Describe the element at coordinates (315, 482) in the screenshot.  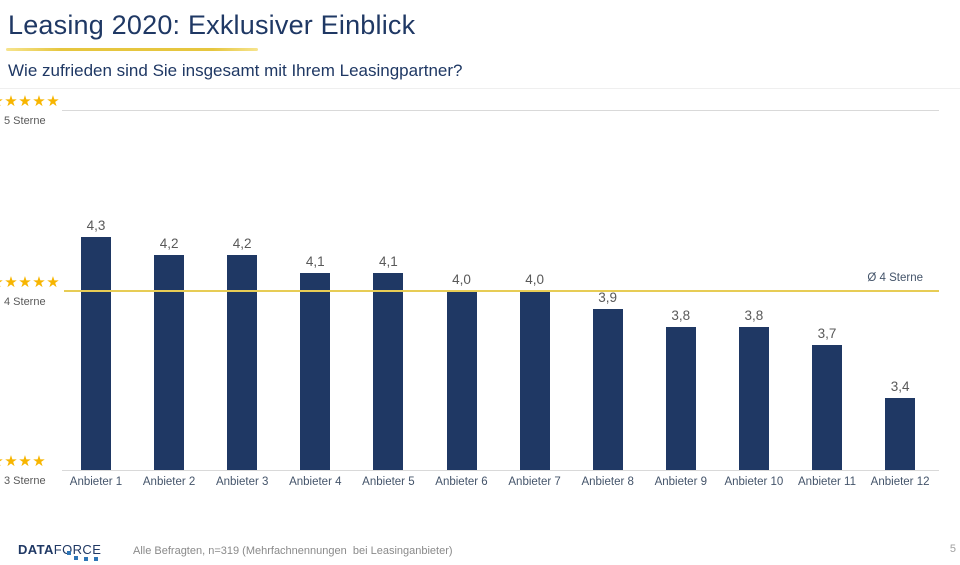
I see `bar-category-label: Anbieter 4` at that location.